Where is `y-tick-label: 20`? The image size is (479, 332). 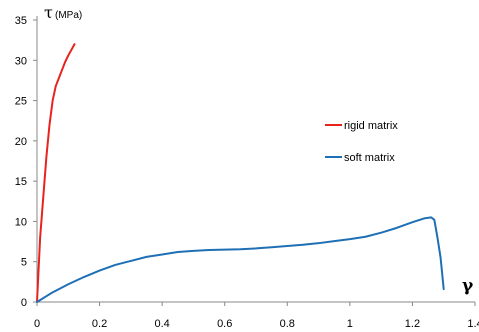 y-tick-label: 20 is located at coordinates (21, 142).